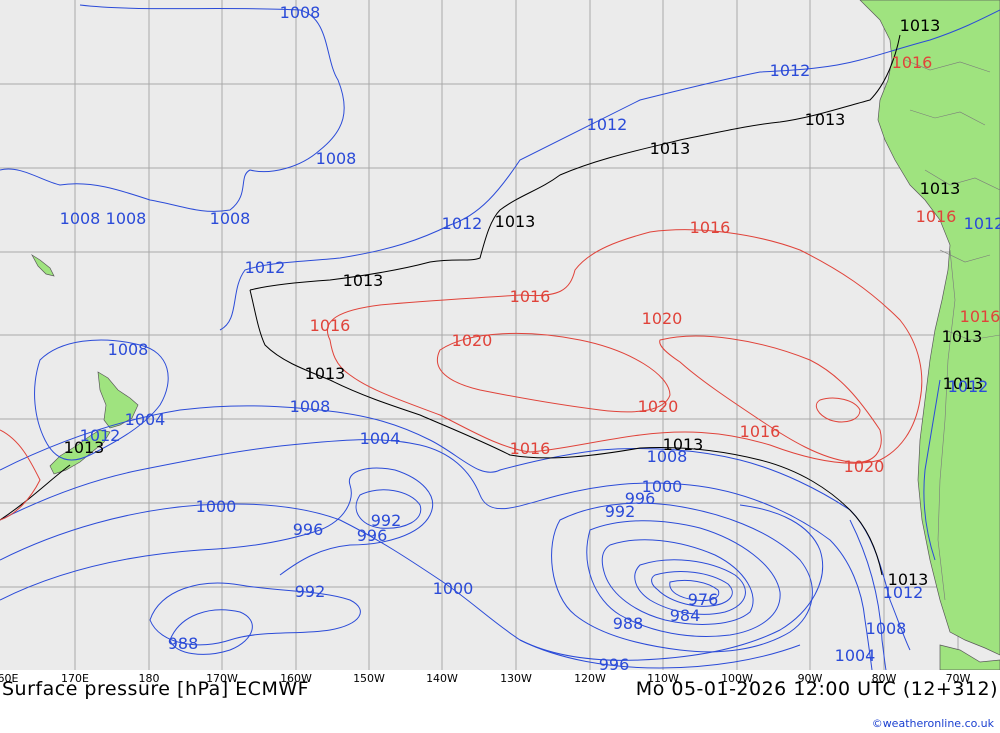 The height and width of the screenshot is (733, 1000). I want to click on longitude-label: 160W, so click(296, 678).